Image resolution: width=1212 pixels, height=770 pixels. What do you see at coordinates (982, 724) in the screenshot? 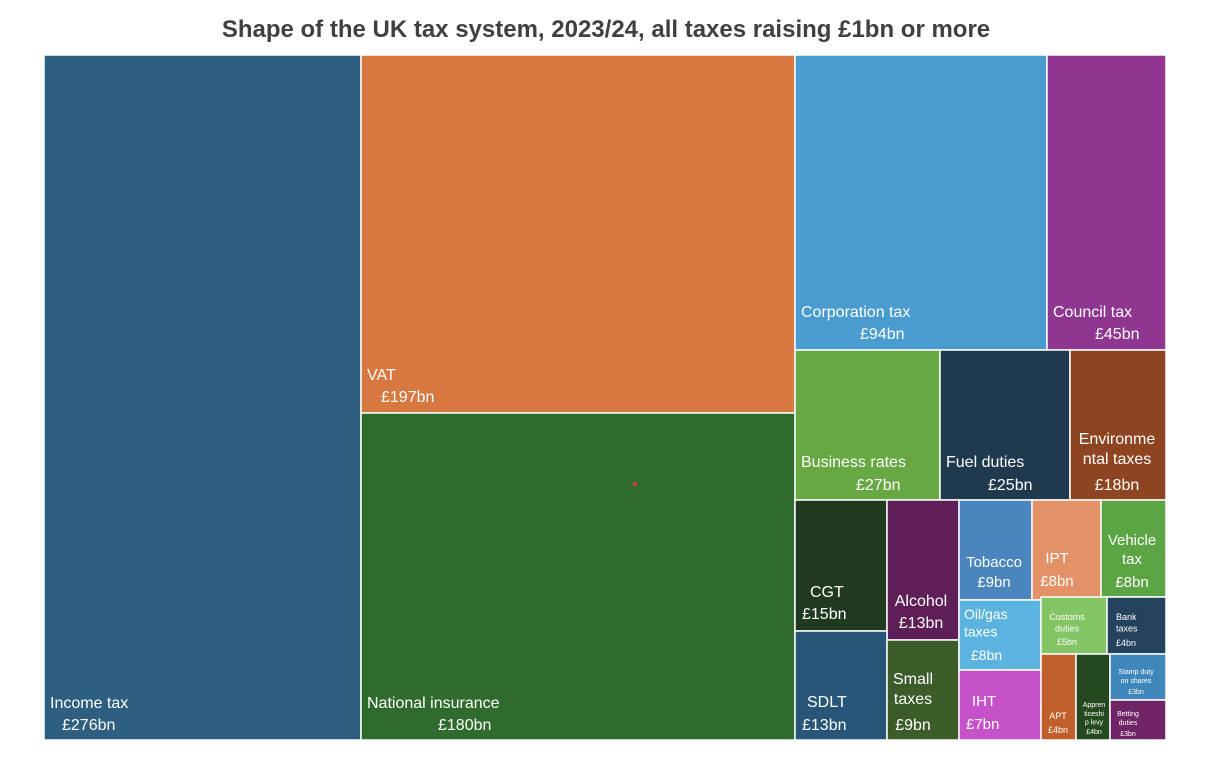
I see `tile-value-iht: £7bn` at bounding box center [982, 724].